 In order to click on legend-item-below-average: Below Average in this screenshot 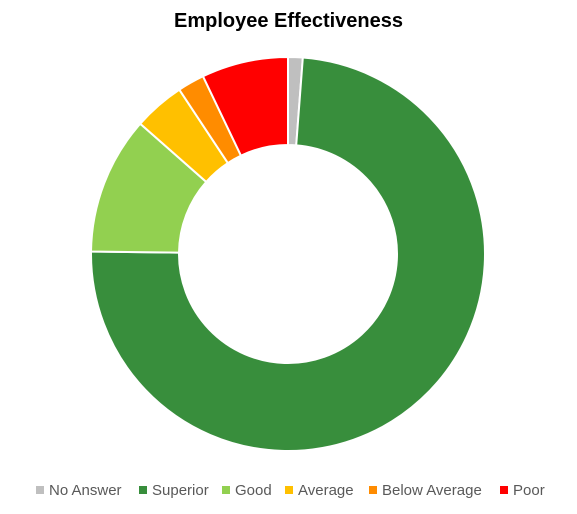, I will do `click(425, 490)`.